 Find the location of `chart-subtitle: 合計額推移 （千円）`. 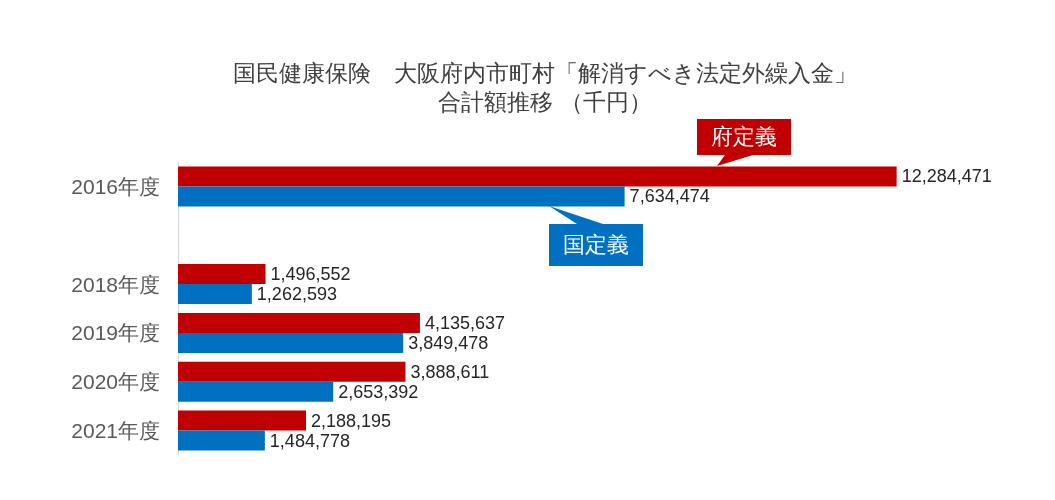

chart-subtitle: 合計額推移 （千円） is located at coordinates (545, 101).